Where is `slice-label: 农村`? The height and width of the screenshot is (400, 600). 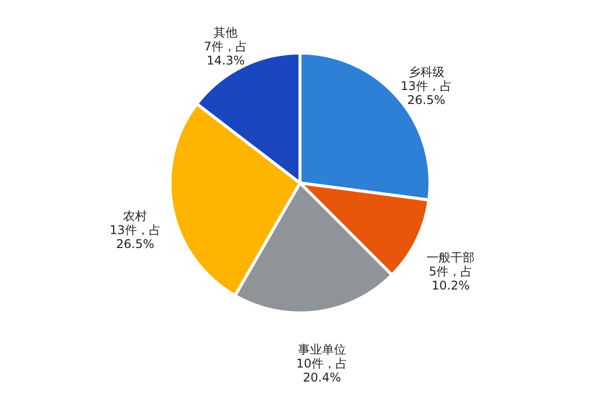 slice-label: 农村 is located at coordinates (135, 215).